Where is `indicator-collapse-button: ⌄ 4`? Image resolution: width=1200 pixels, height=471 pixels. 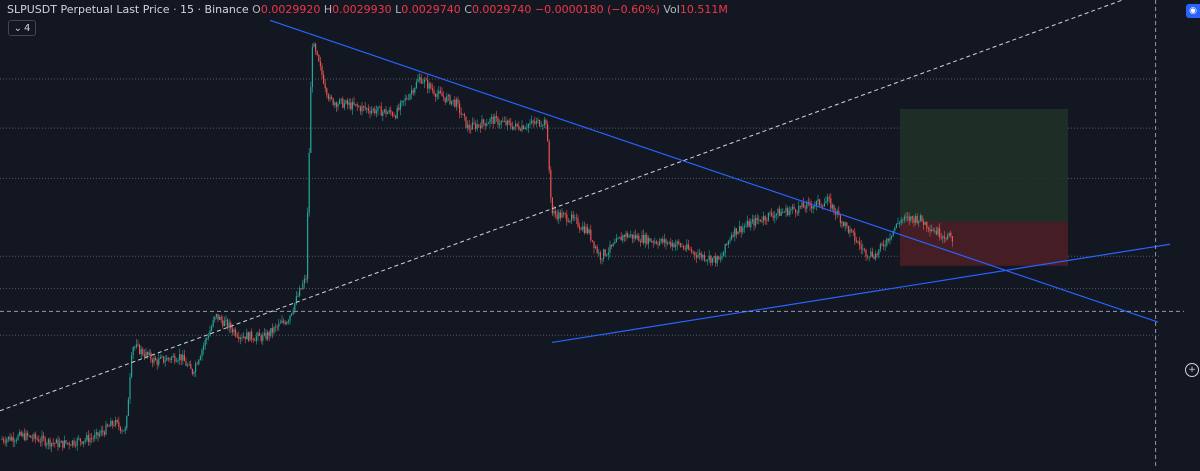
indicator-collapse-button: ⌄ 4 is located at coordinates (22, 28).